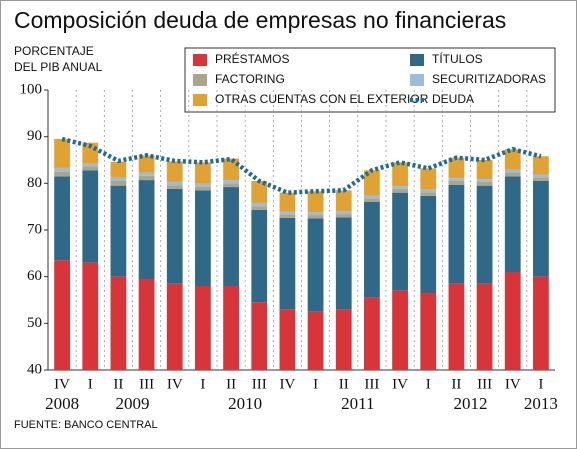  Describe the element at coordinates (301, 165) in the screenshot. I see `line` at that location.